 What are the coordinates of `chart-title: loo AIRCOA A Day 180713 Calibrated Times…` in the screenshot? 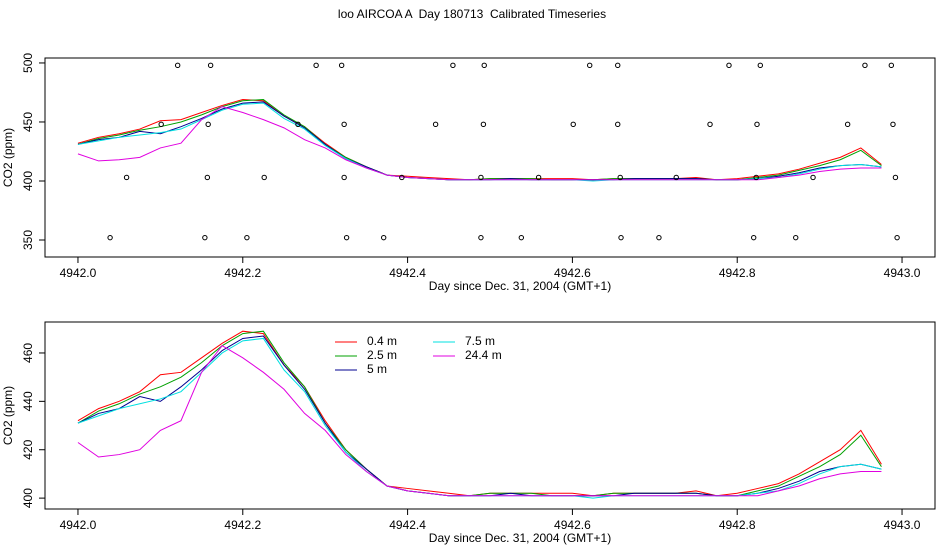 It's located at (472, 14).